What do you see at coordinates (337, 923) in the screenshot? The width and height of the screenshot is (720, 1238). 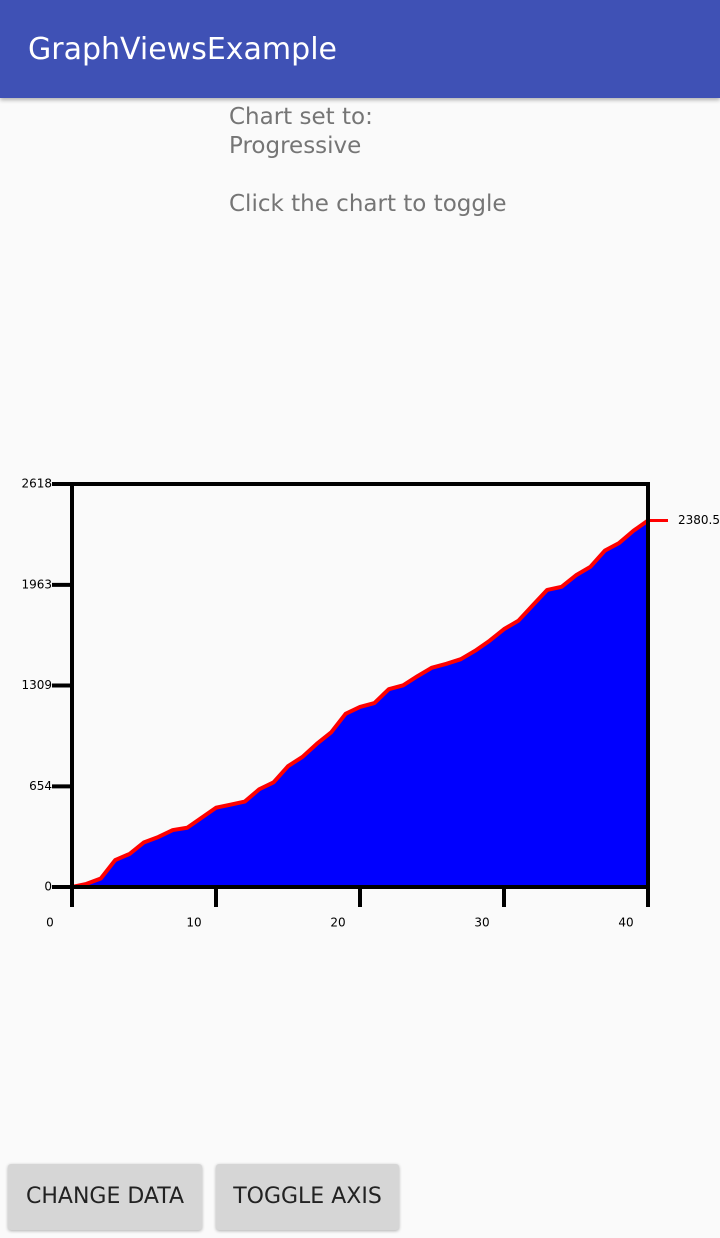 I see `x-tick-label: 20` at bounding box center [337, 923].